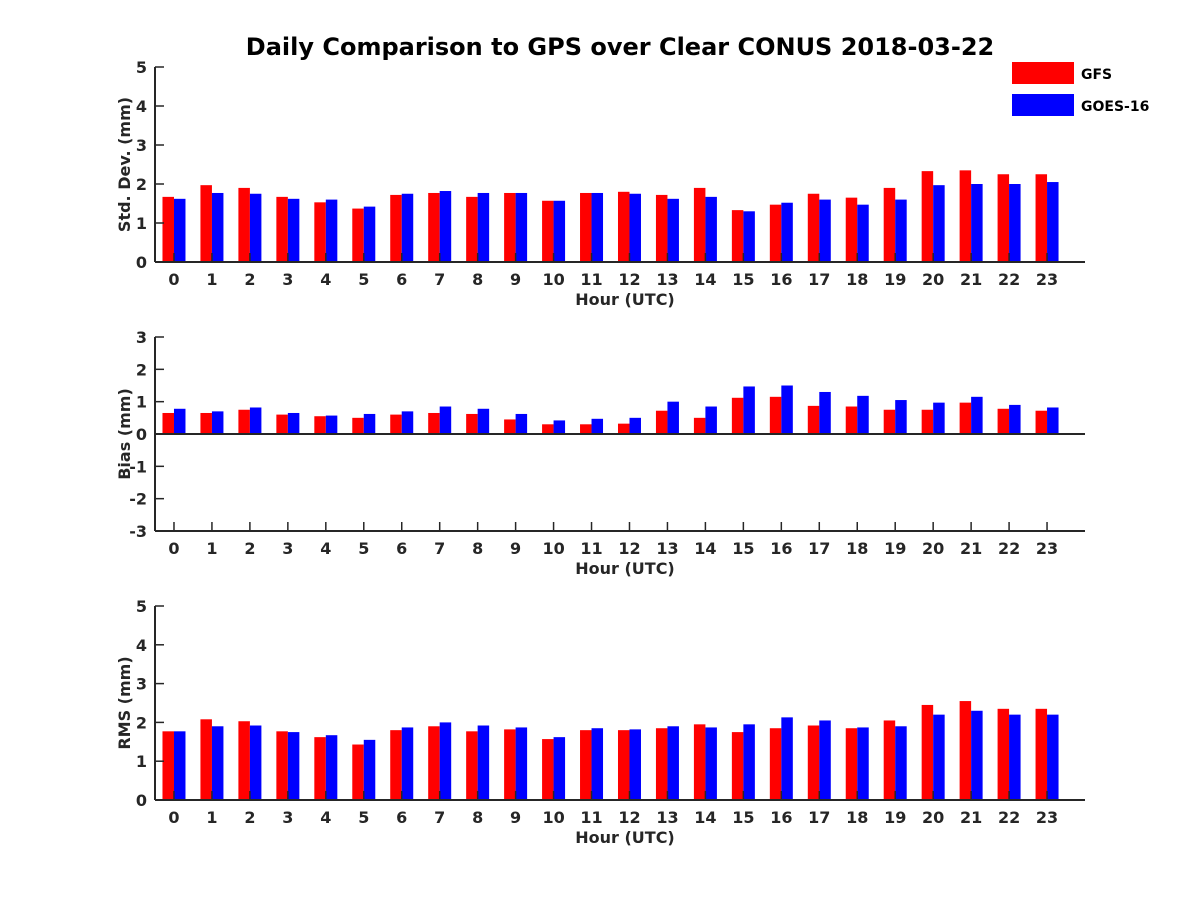 The image size is (1200, 900). What do you see at coordinates (933, 548) in the screenshot?
I see `x-tick-label: 20` at bounding box center [933, 548].